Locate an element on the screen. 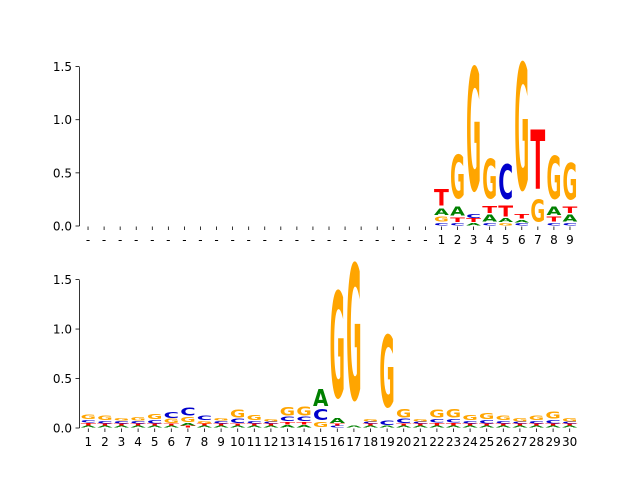 This screenshot has height=480, width=640. x-tick-label: 17 is located at coordinates (353, 442).